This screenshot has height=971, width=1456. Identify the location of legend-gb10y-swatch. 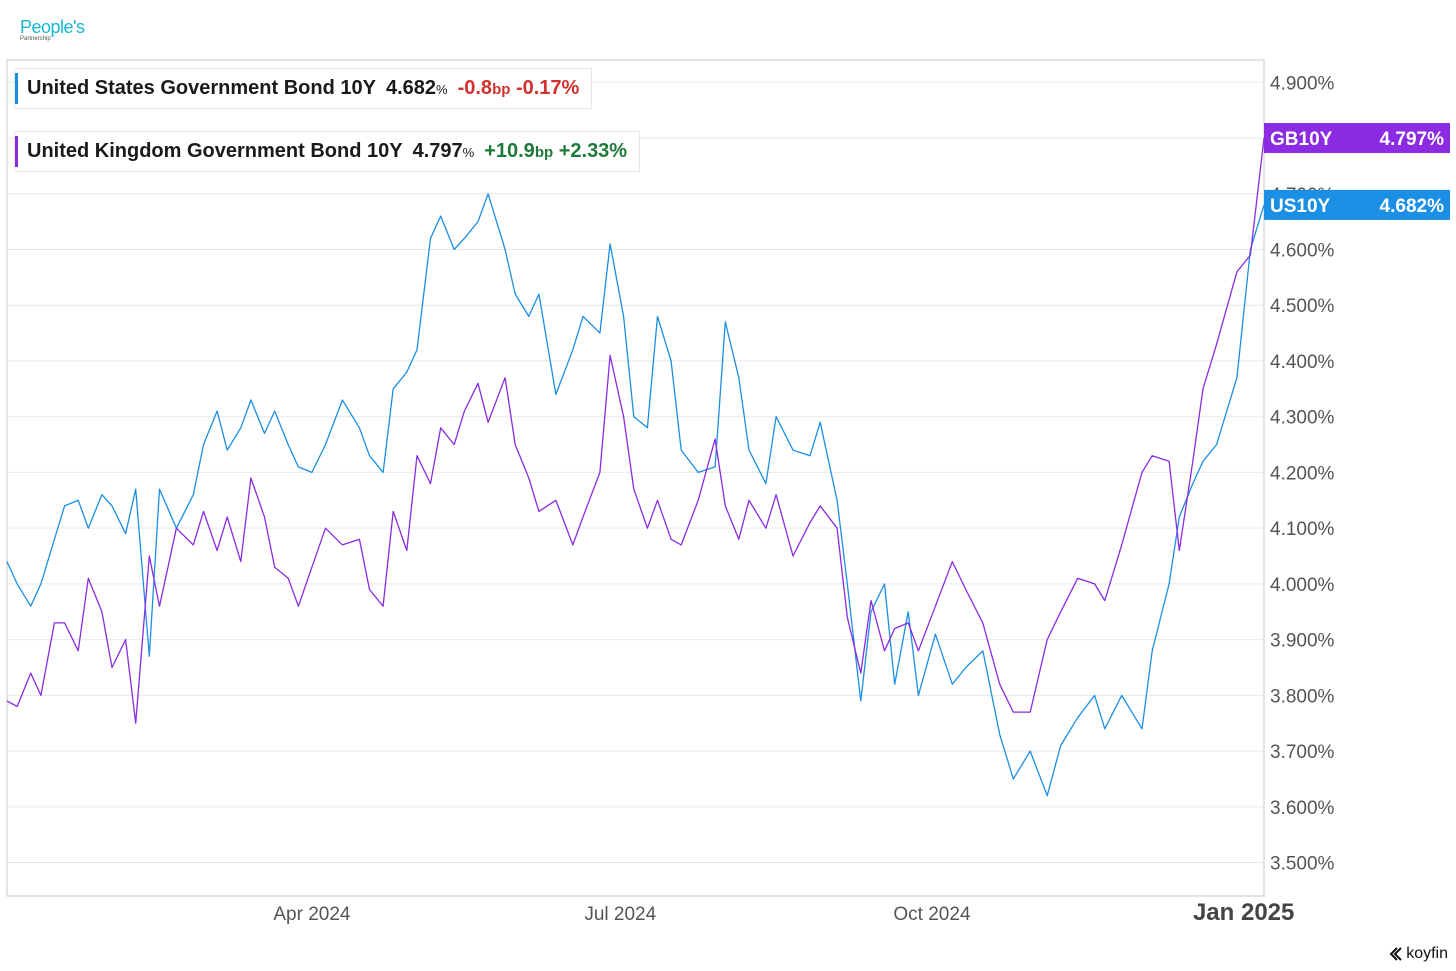
(16, 151).